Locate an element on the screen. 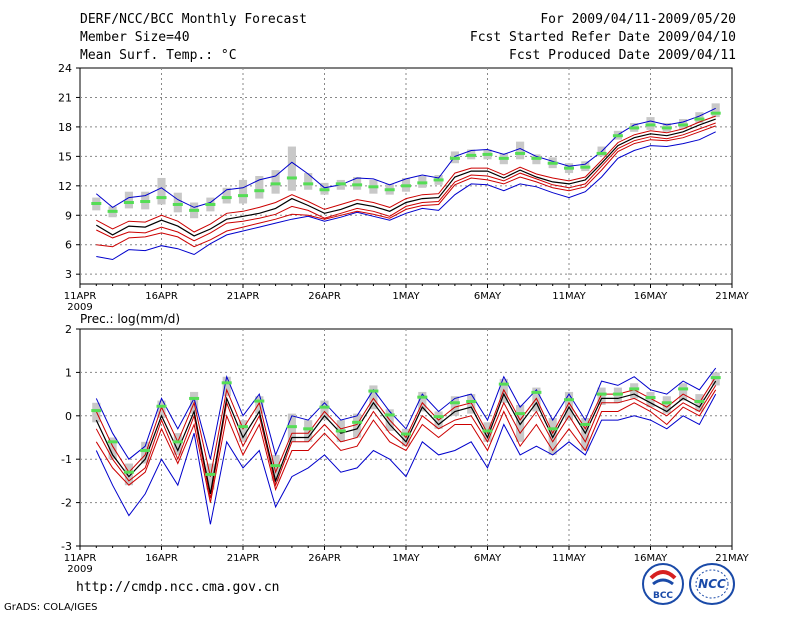  prec-ytick-label: 1 is located at coordinates (68, 372).